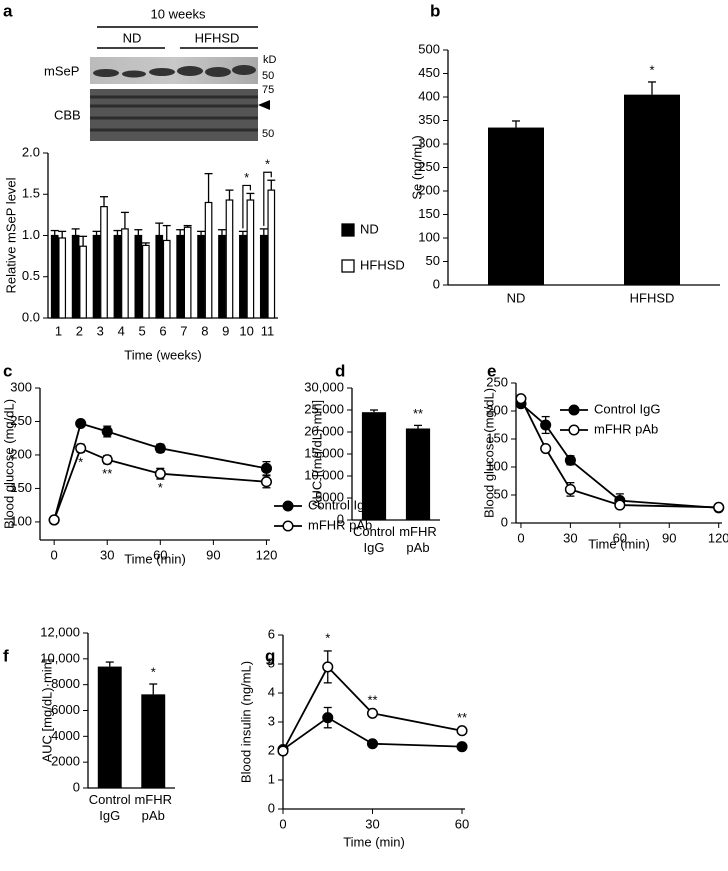 The image size is (728, 871). Describe the element at coordinates (65, 709) in the screenshot. I see `y-tick-label: 6000` at that location.